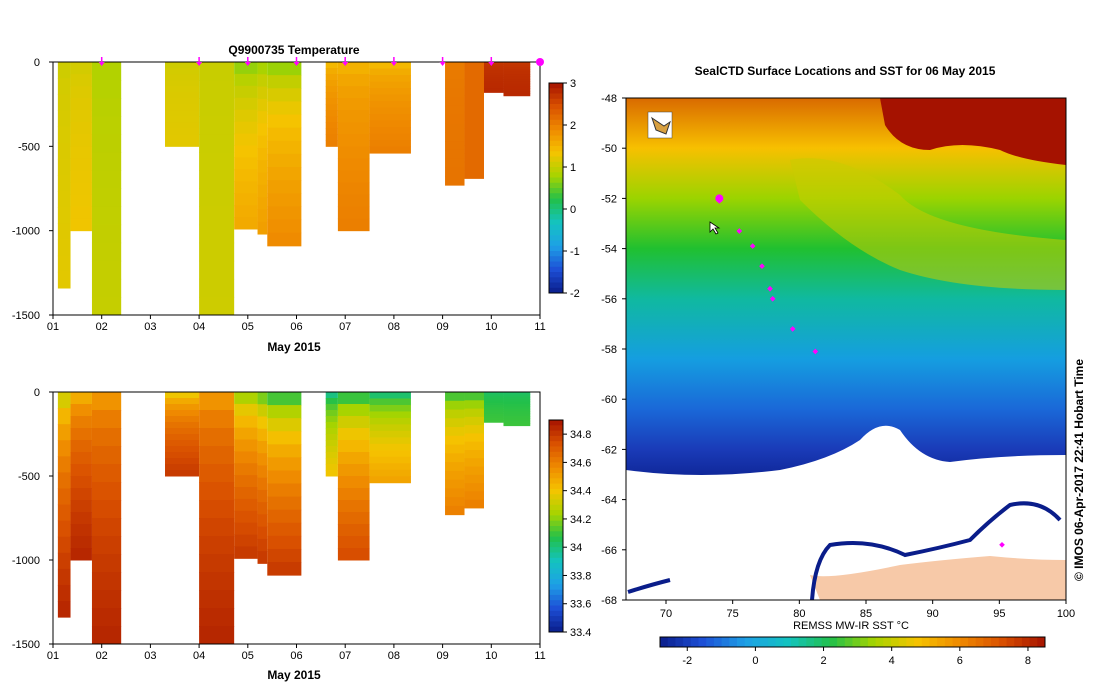 Image resolution: width=1099 pixels, height=700 pixels. What do you see at coordinates (609, 551) in the screenshot?
I see `map-y-tick-label: -66` at bounding box center [609, 551].